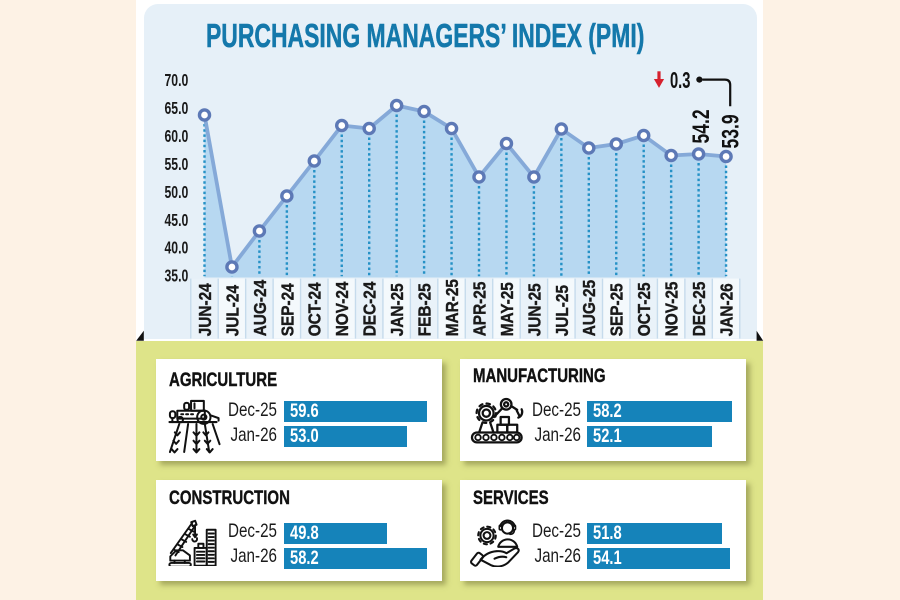  Describe the element at coordinates (507, 309) in the screenshot. I see `svg-text: MAY-25` at that location.